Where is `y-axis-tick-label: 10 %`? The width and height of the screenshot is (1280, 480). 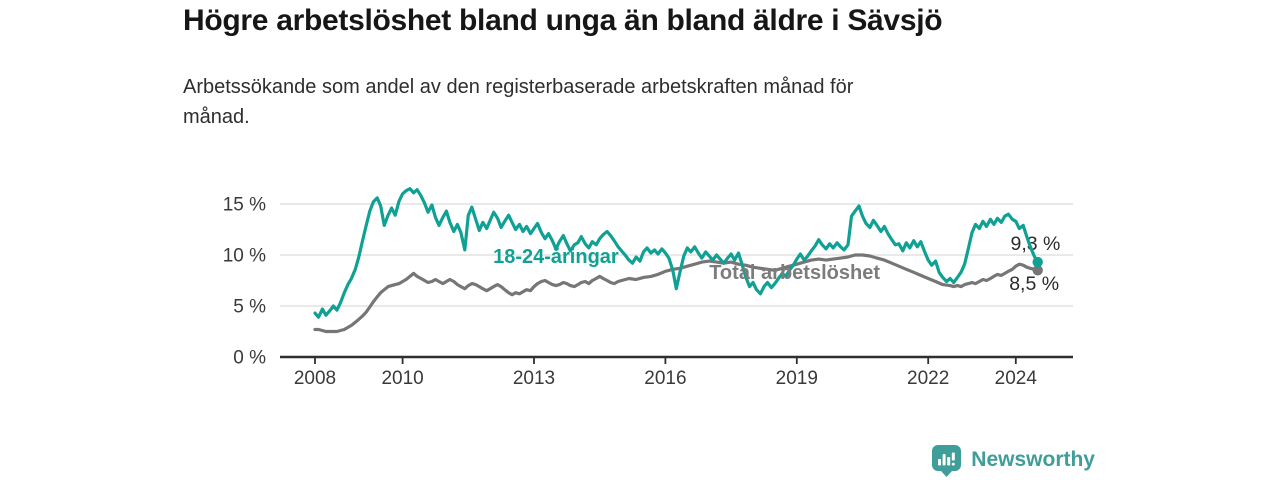 y-axis-tick-label: 10 % is located at coordinates (244, 256).